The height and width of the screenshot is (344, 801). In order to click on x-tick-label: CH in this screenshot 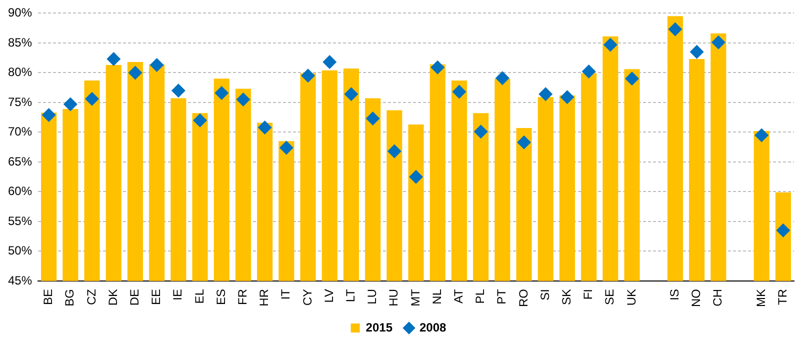, I will do `click(717, 297)`.